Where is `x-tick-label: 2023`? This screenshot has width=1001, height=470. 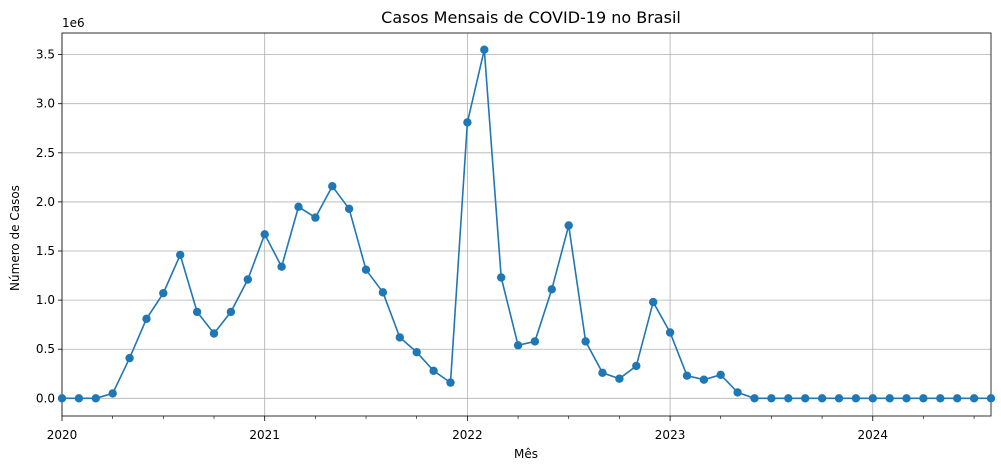 x-tick-label: 2023 is located at coordinates (670, 435).